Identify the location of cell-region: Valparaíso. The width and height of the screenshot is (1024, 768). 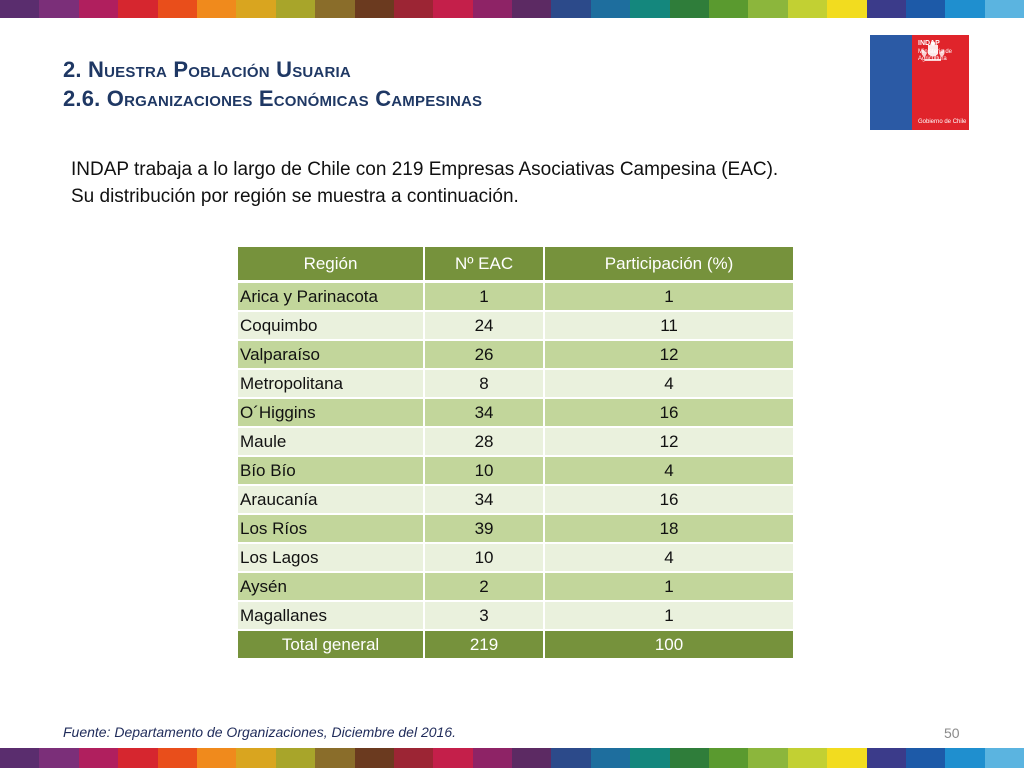
(331, 355).